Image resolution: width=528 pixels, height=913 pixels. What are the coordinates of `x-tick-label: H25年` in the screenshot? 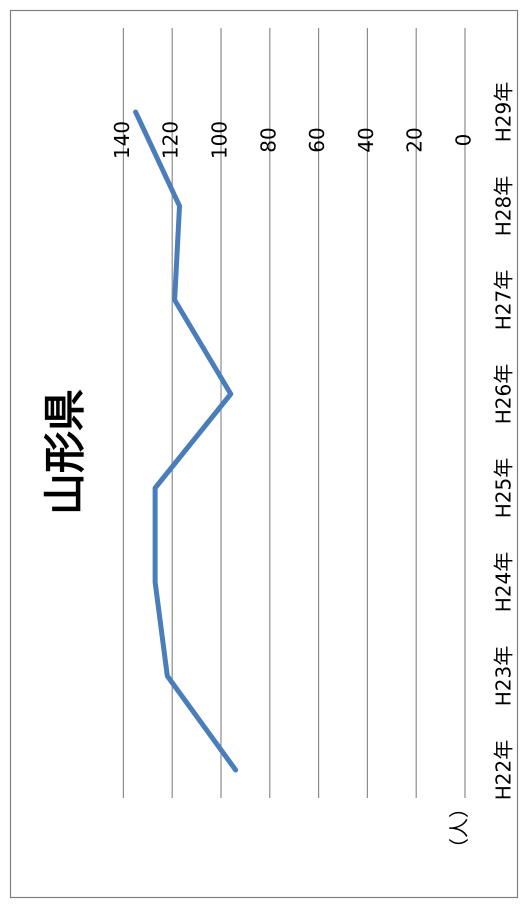 It's located at (504, 488).